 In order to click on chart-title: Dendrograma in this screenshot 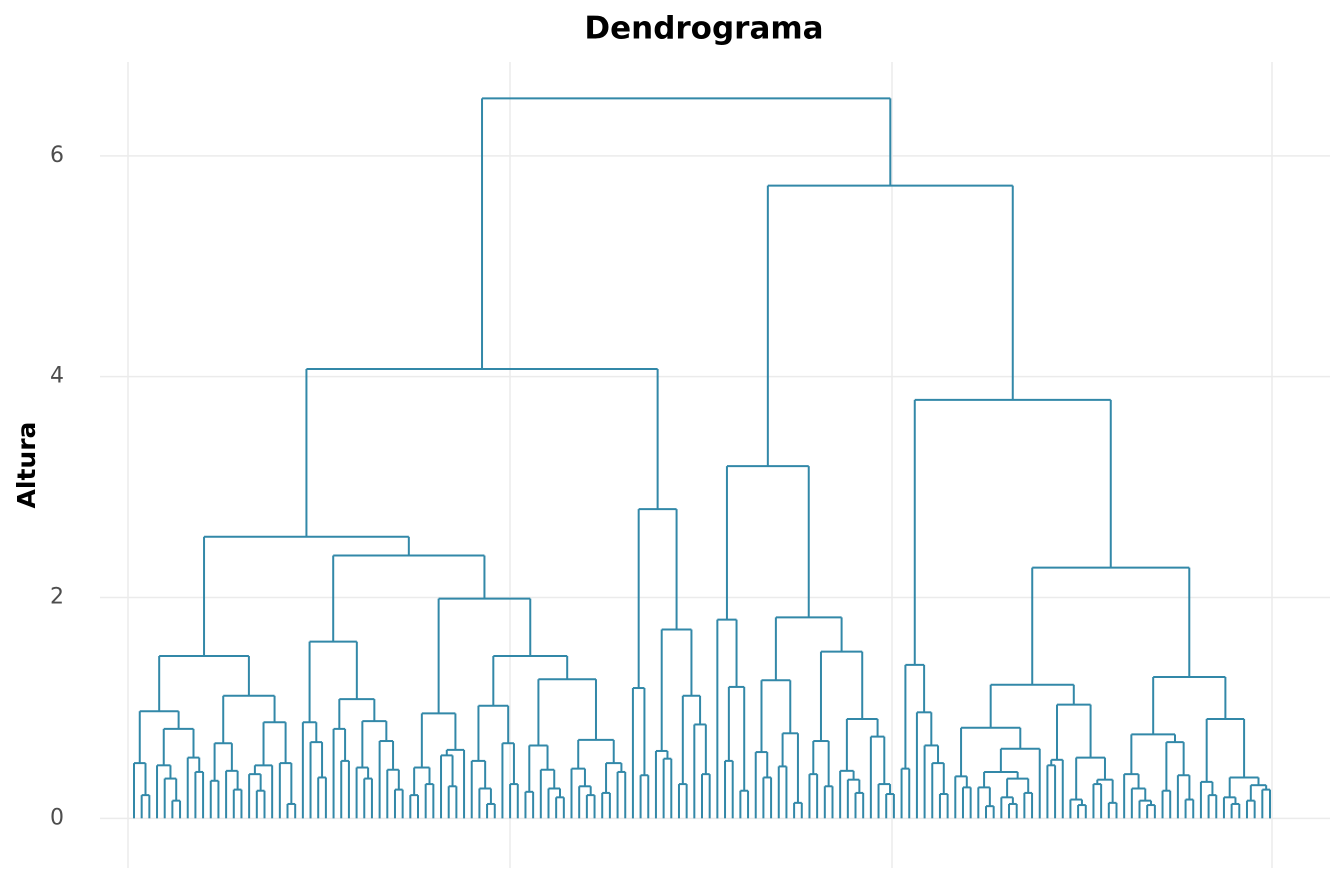, I will do `click(703, 29)`.